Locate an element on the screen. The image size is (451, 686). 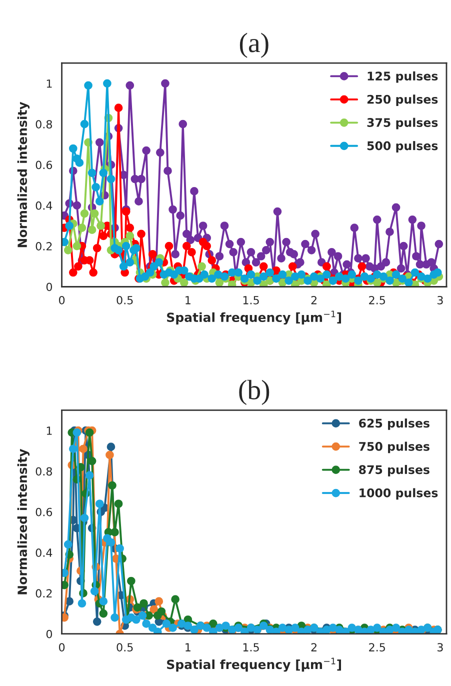
legend-label: 125 pulses is located at coordinates (403, 77).